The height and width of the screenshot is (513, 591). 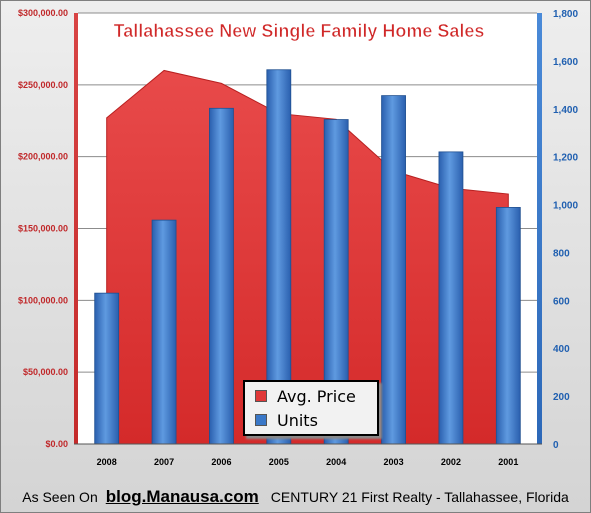 What do you see at coordinates (261, 396) in the screenshot?
I see `legend-swatch-avg-price` at bounding box center [261, 396].